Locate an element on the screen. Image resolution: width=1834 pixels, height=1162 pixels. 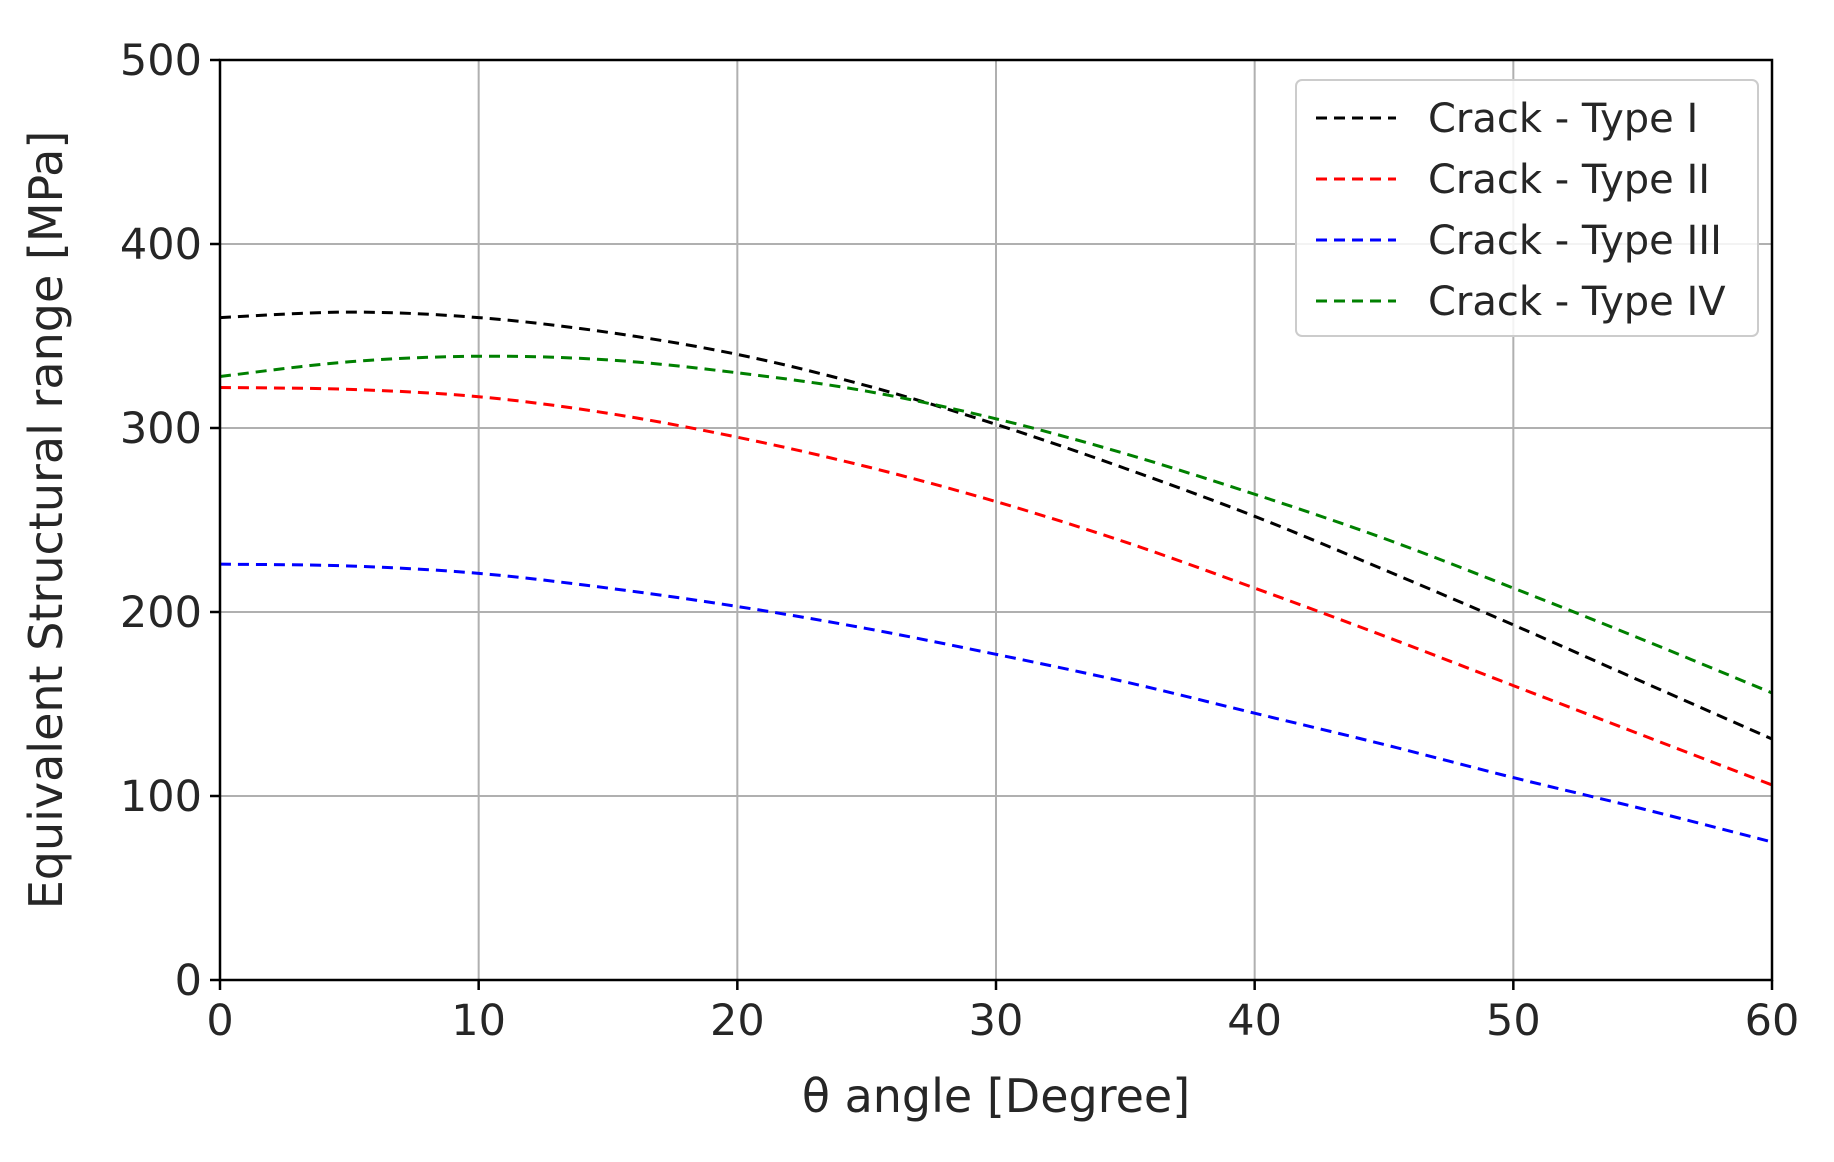
legend-box is located at coordinates (1527, 208).